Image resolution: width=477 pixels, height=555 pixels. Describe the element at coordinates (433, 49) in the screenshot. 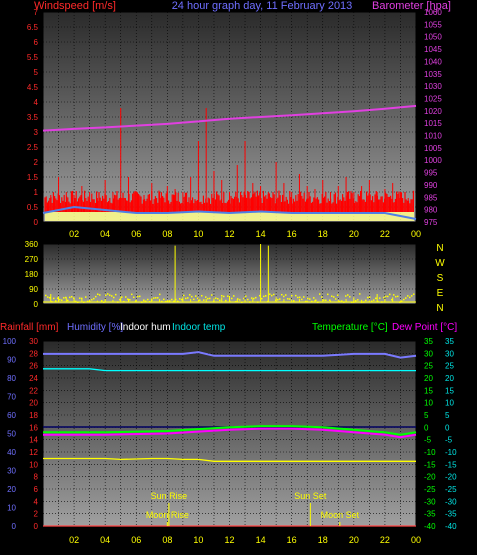

I see `baro-y-tick-label: 1045` at that location.